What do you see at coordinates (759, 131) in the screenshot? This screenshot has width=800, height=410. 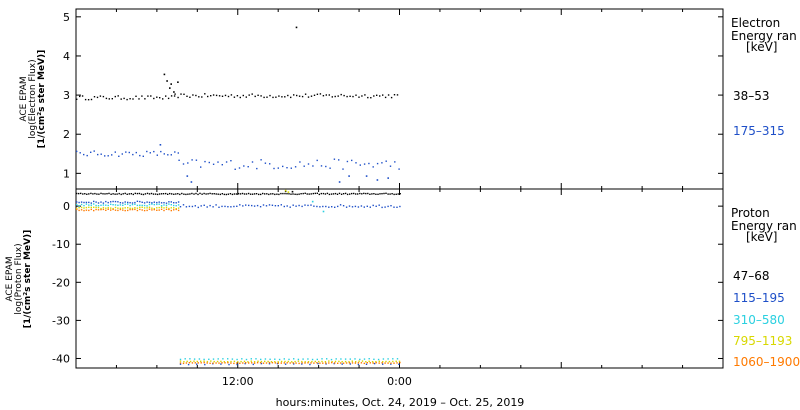 I see `electron-legend-175-315: 175–315` at bounding box center [759, 131].